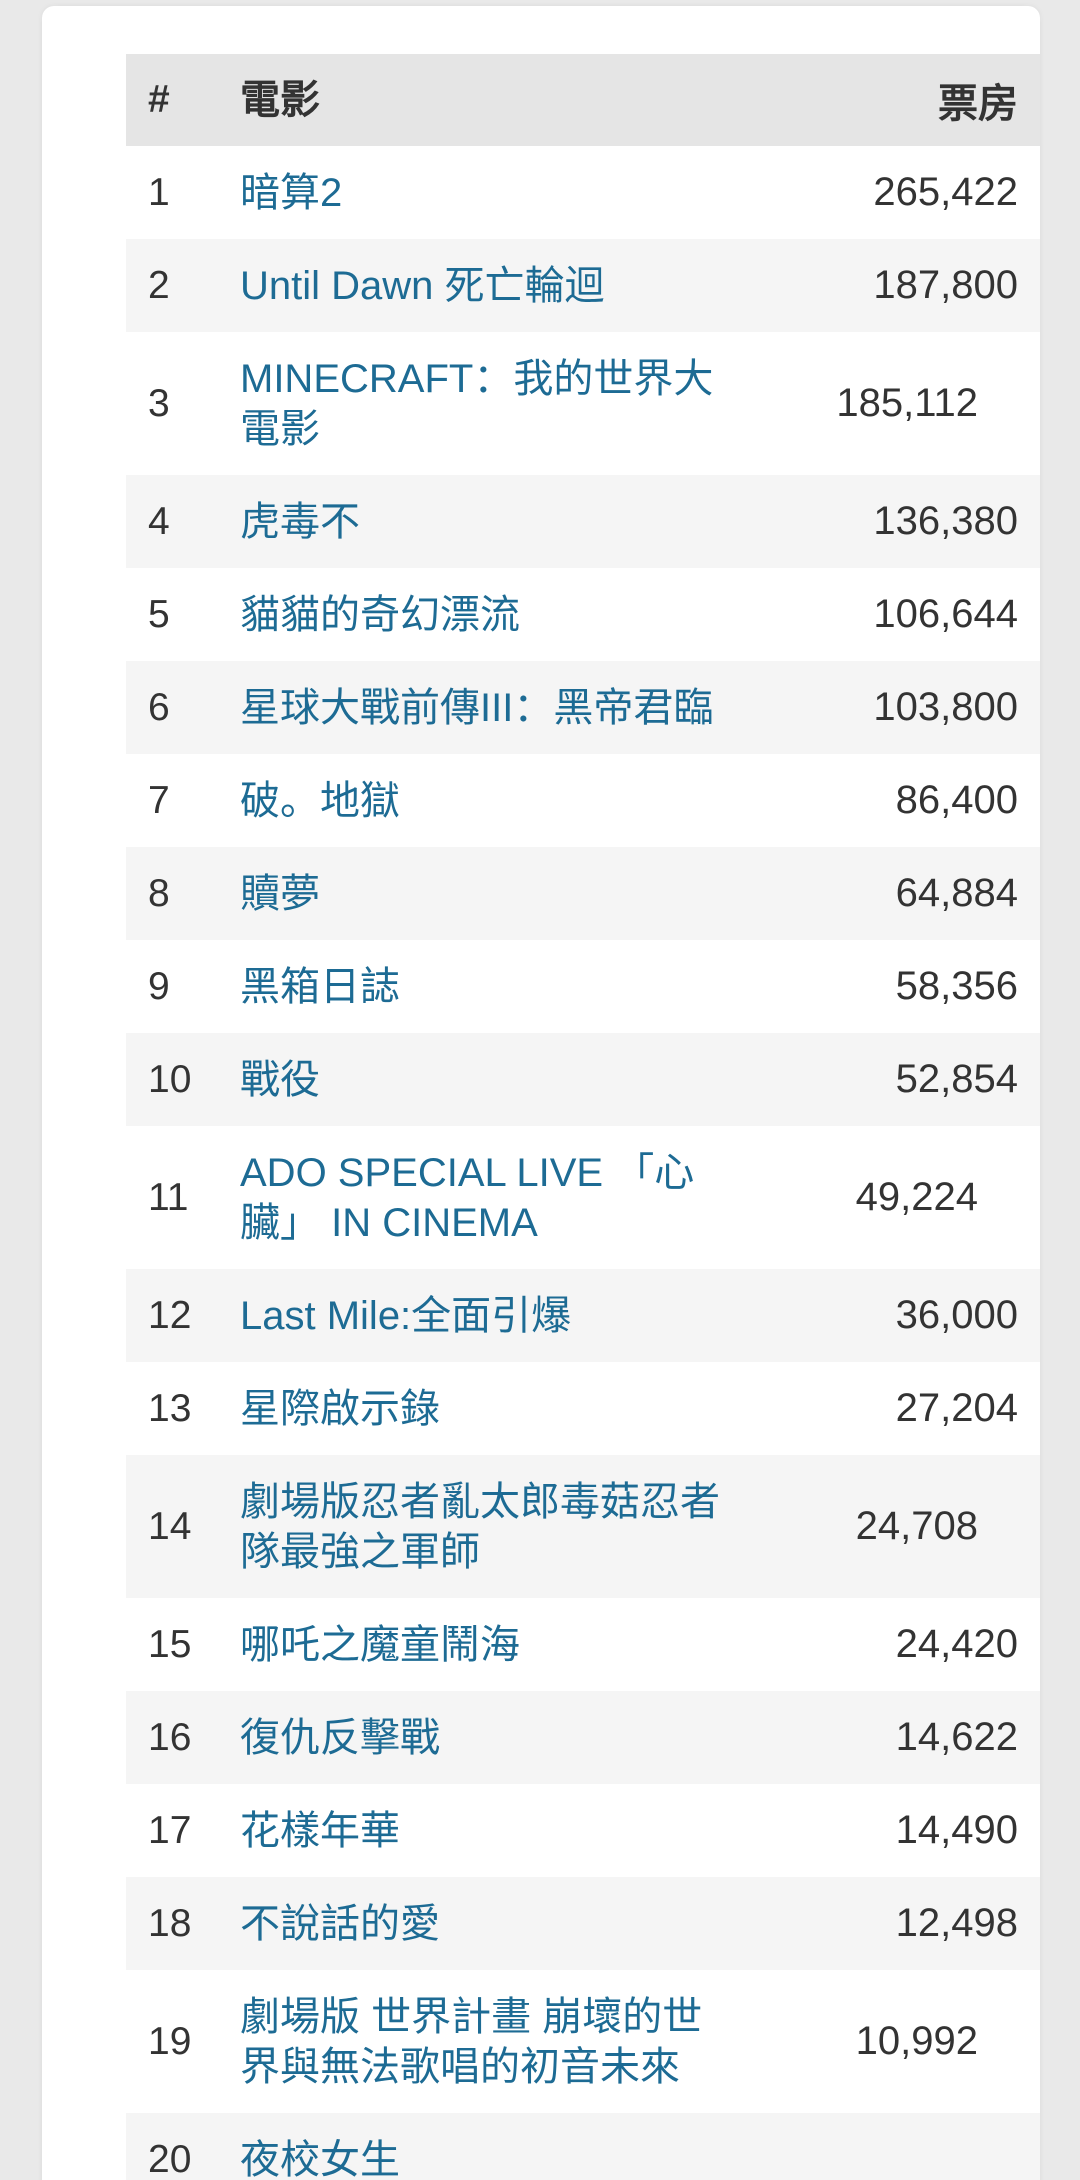 The height and width of the screenshot is (2180, 1080). Describe the element at coordinates (956, 1315) in the screenshot. I see `row-gross: 36,000` at that location.